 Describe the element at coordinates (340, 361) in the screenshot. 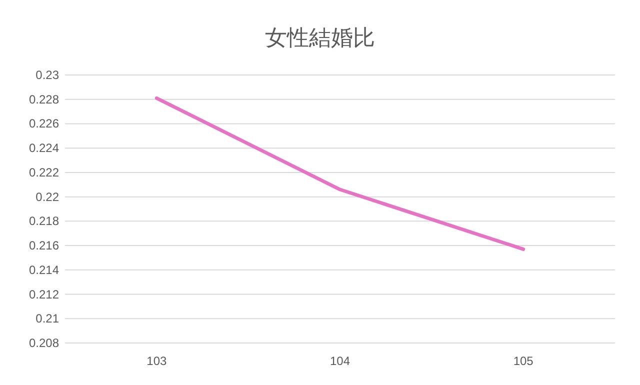

I see `x-tick-label: 104` at that location.